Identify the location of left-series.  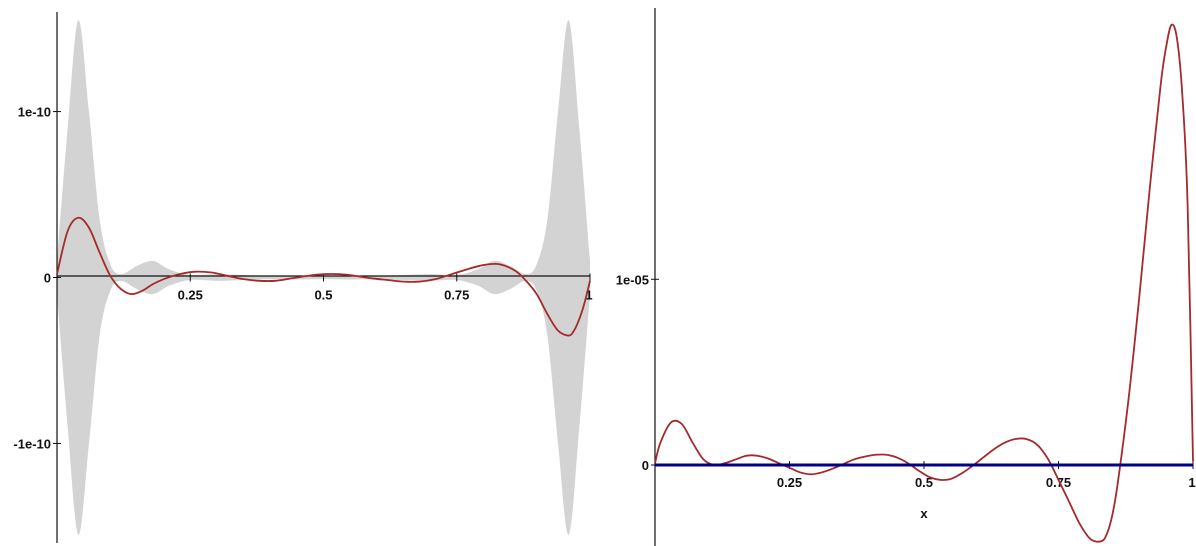
(323, 276).